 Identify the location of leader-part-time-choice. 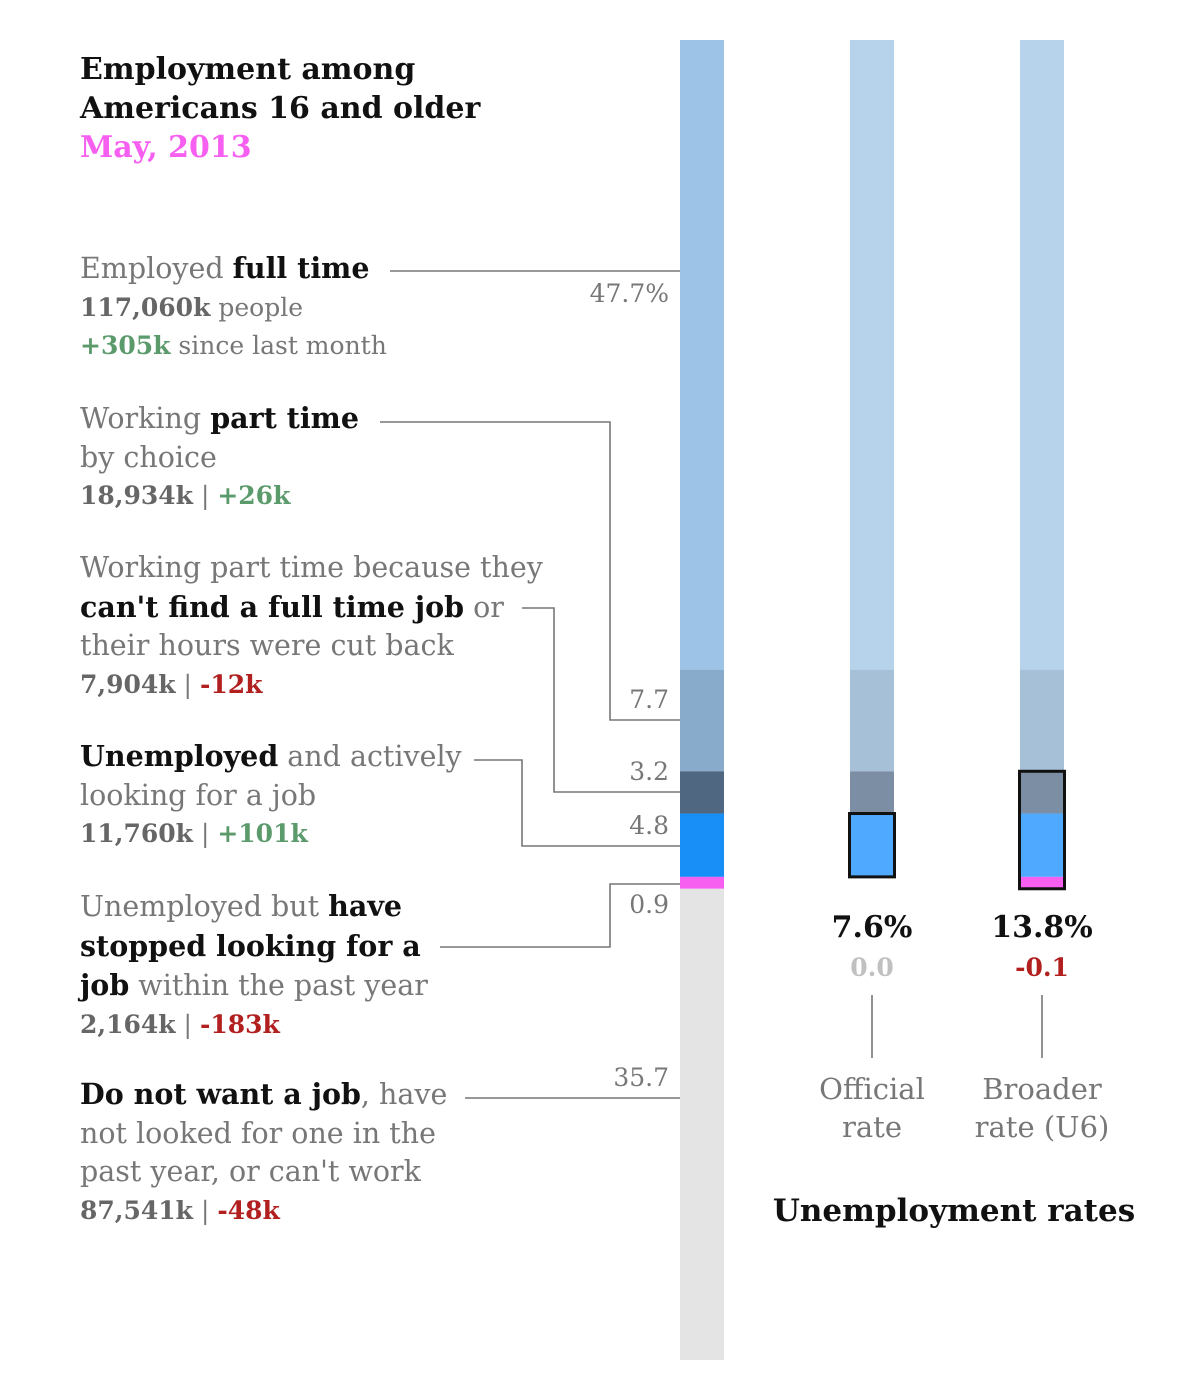
(530, 571).